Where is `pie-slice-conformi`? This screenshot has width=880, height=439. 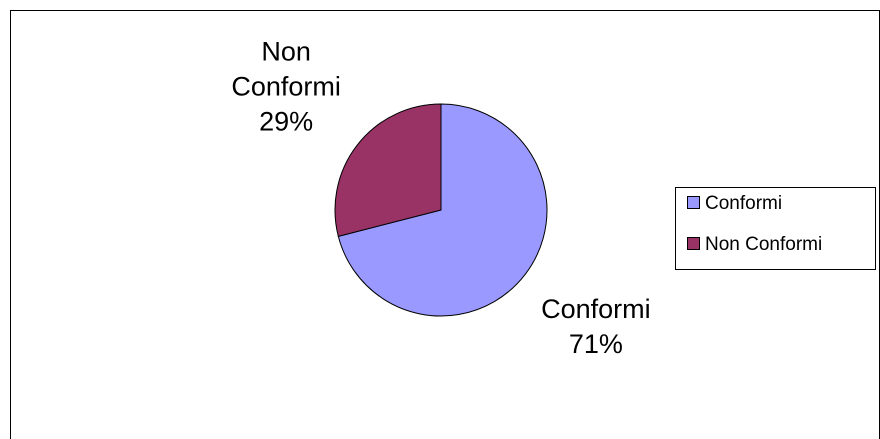 pie-slice-conformi is located at coordinates (442, 210).